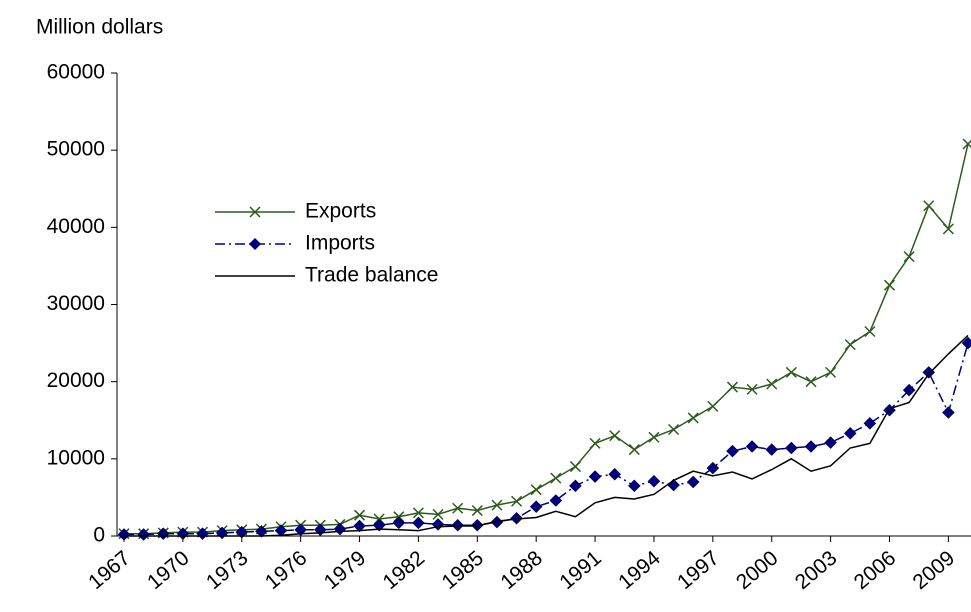 The height and width of the screenshot is (612, 971). I want to click on y-tick-label: 40000, so click(76, 226).